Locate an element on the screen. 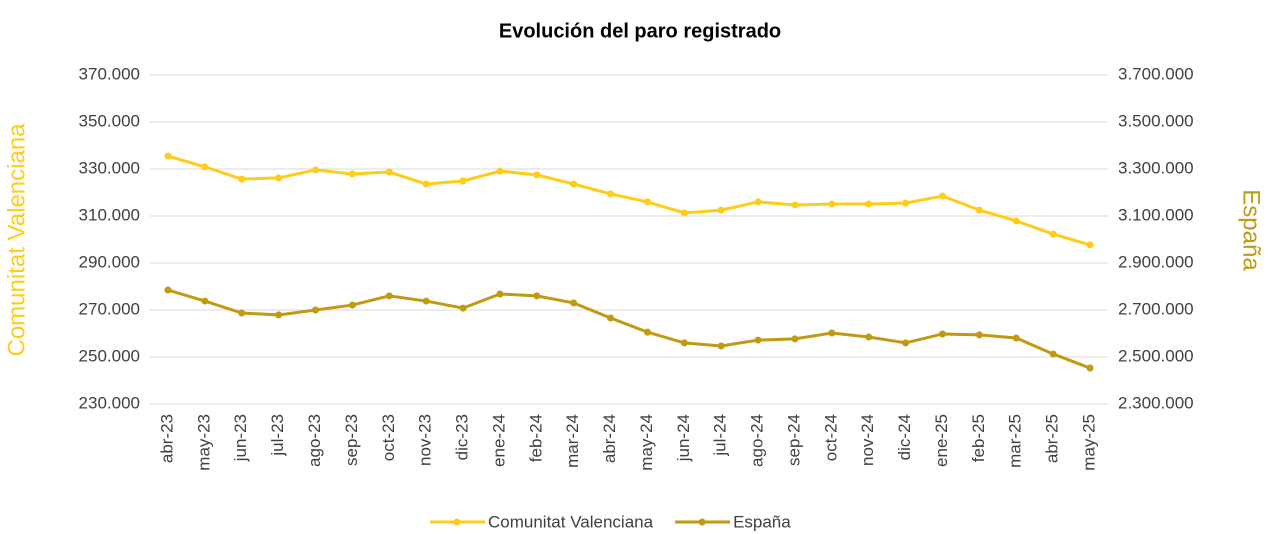  legend-item: España is located at coordinates (733, 521).